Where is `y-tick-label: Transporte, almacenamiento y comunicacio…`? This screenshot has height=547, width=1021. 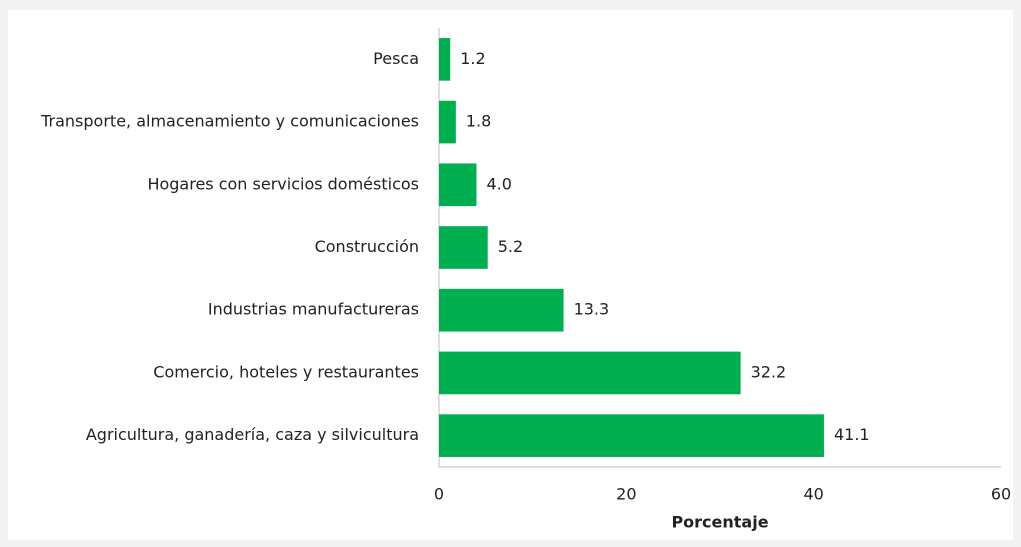
y-tick-label: Transporte, almacenamiento y comunicacio… is located at coordinates (229, 121).